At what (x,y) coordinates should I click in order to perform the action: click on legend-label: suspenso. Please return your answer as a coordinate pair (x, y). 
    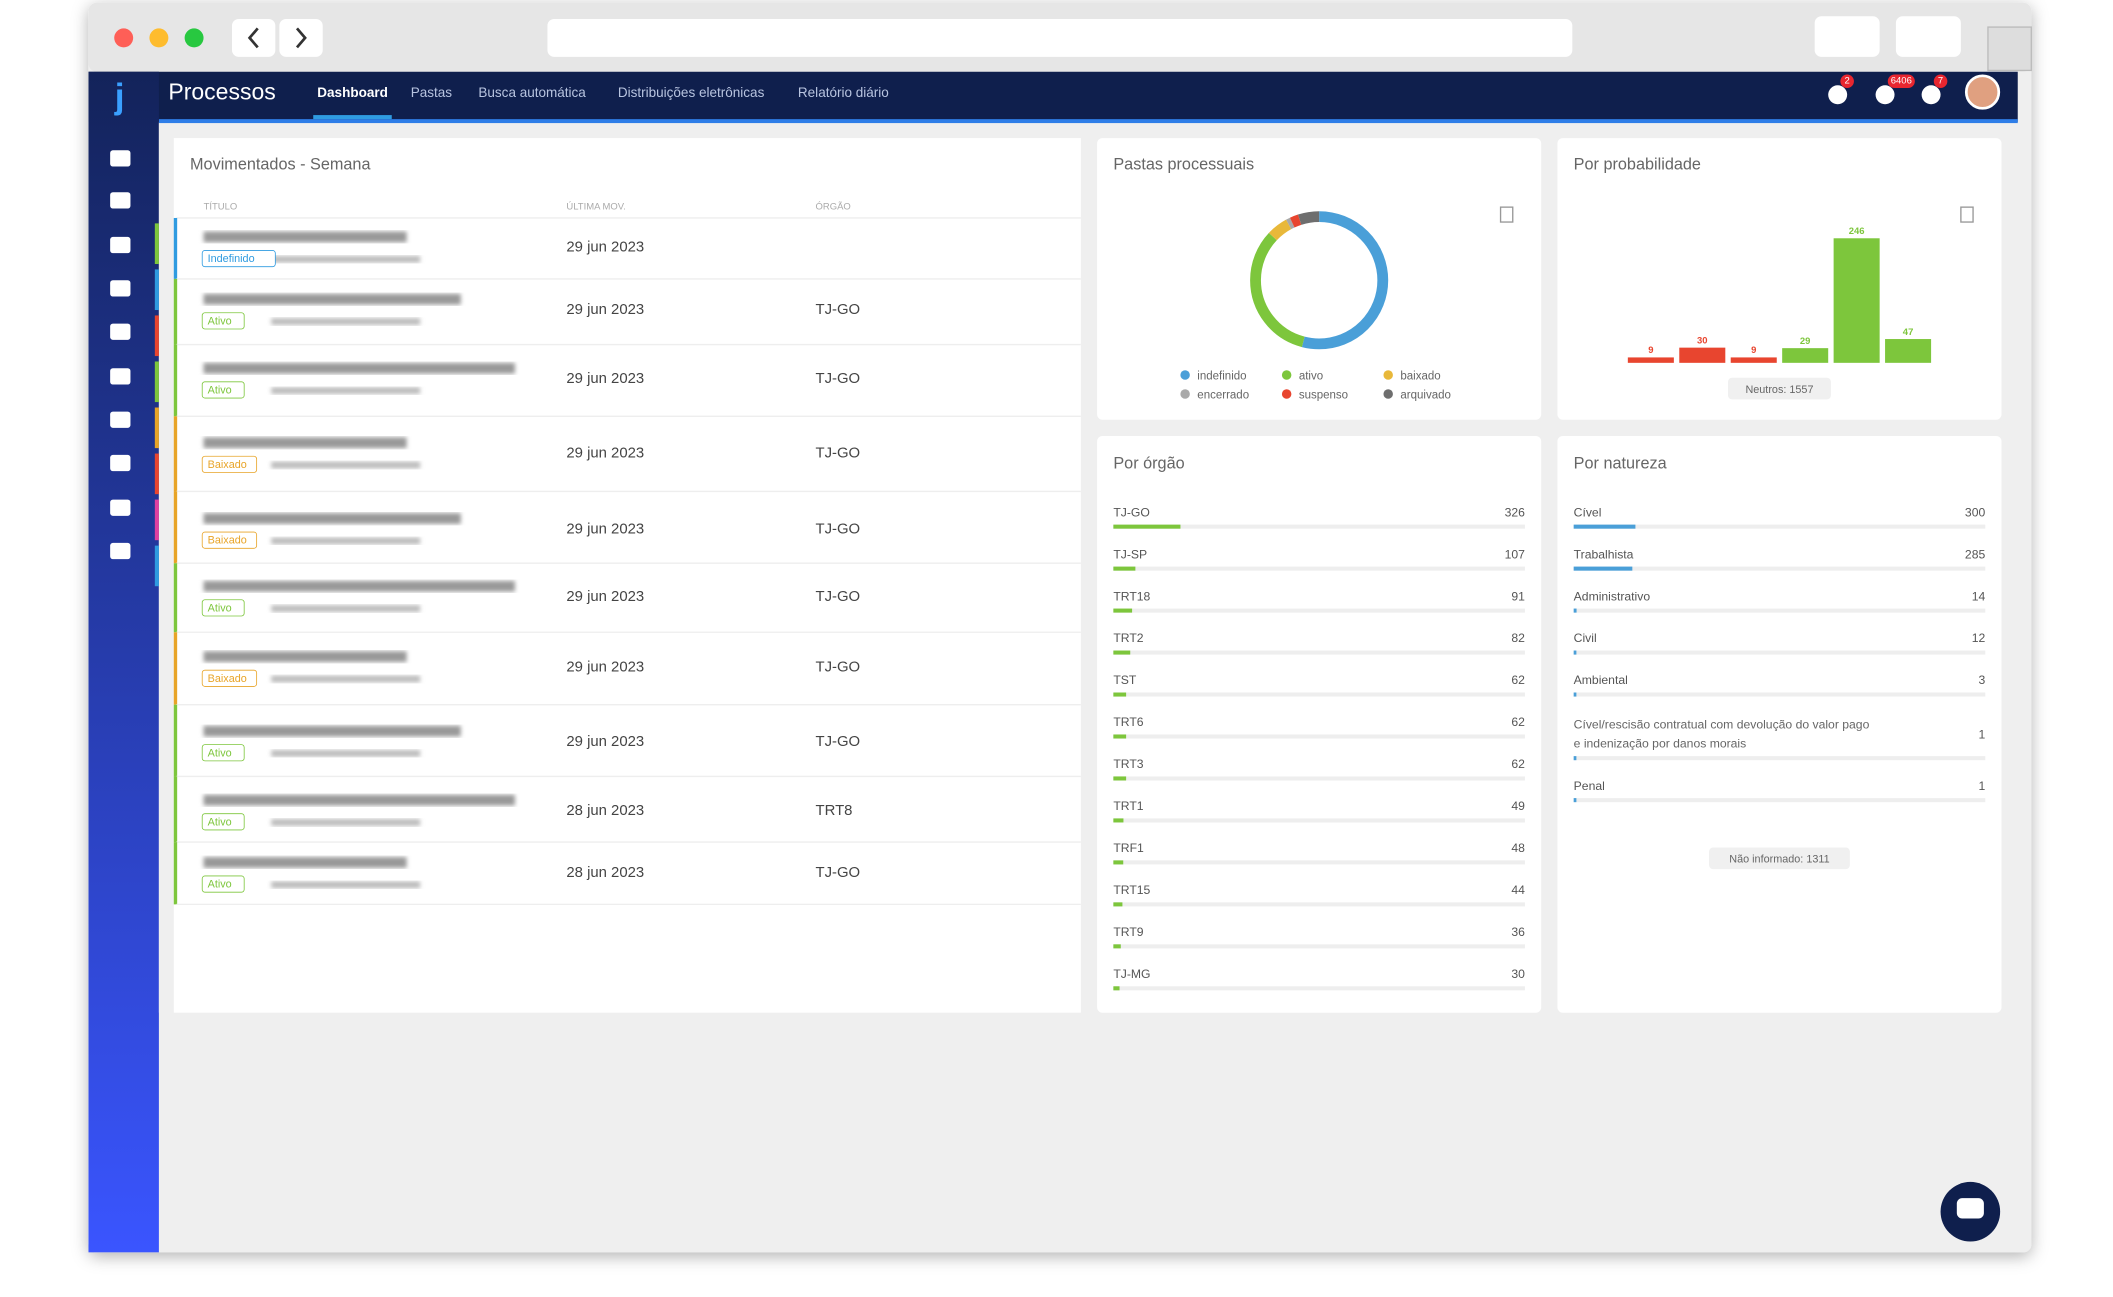
    Looking at the image, I should click on (1323, 395).